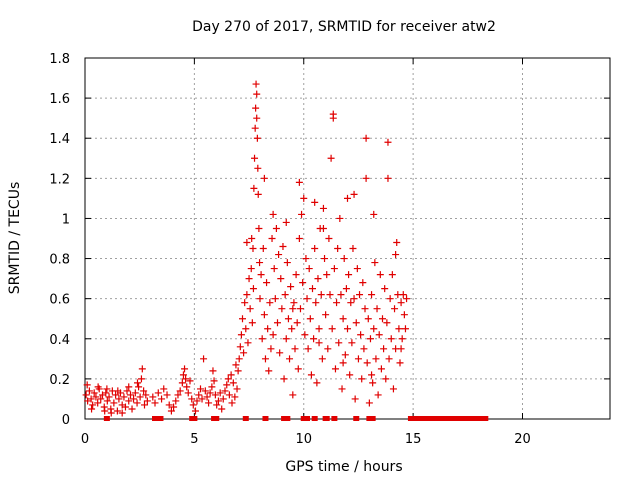 This screenshot has width=640, height=480. Describe the element at coordinates (59, 179) in the screenshot. I see `y-tick-label: 1.2` at that location.